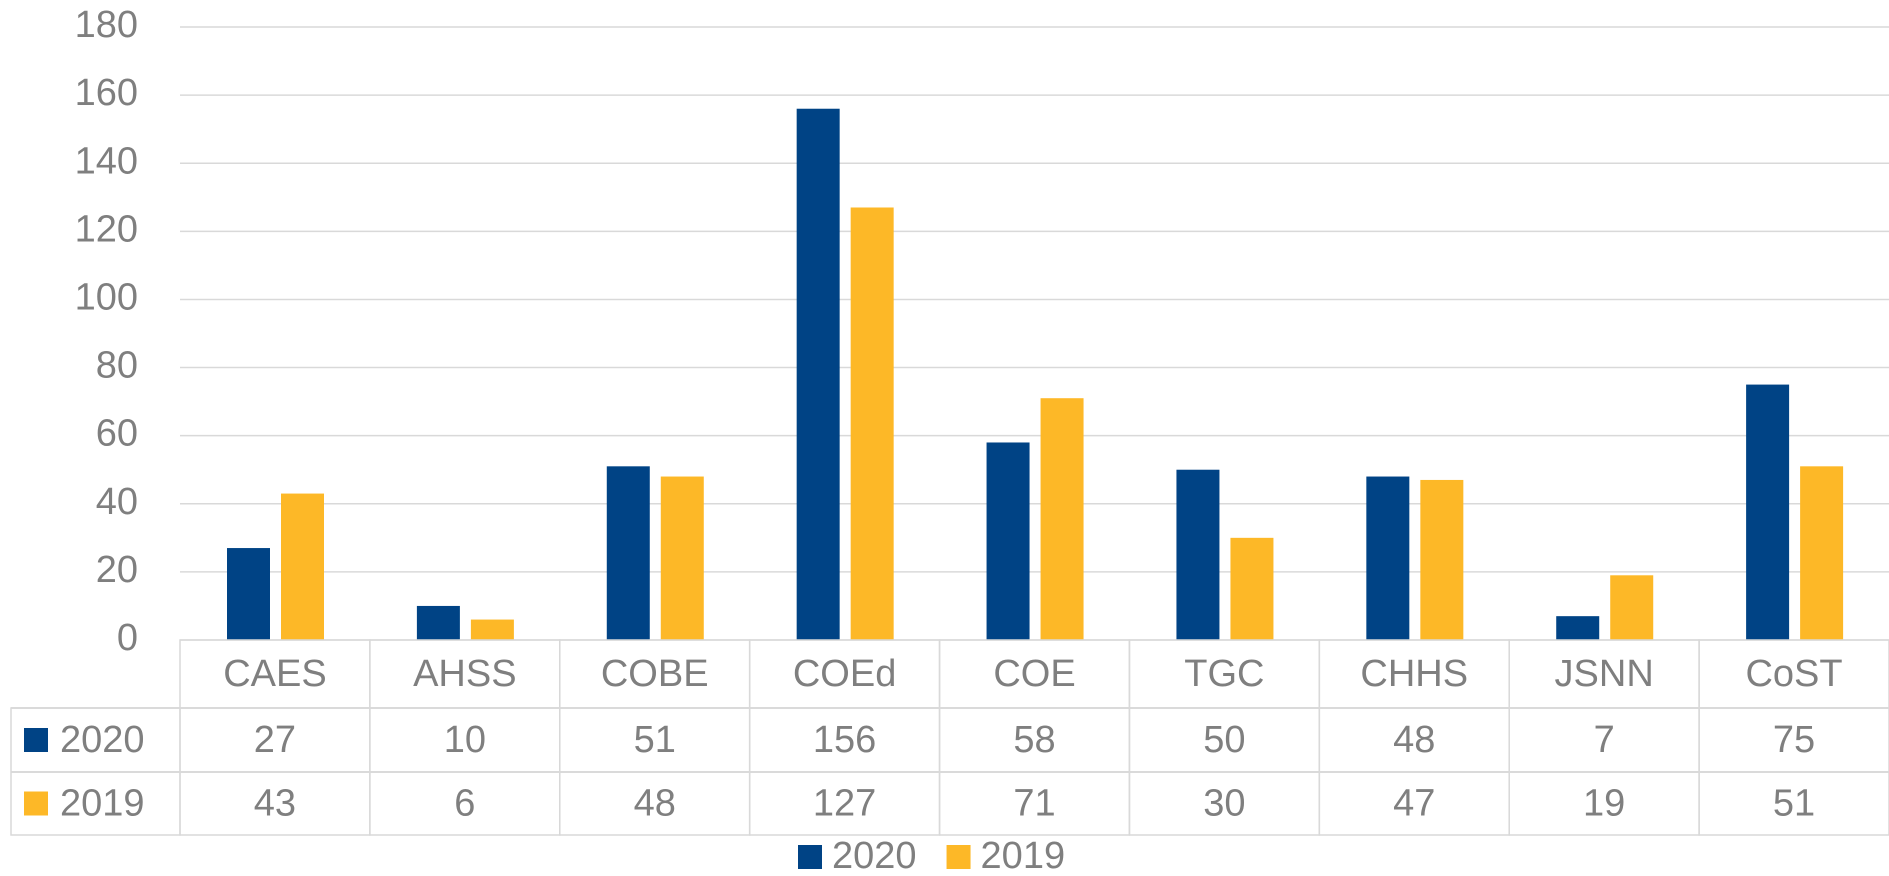  Describe the element at coordinates (106, 161) in the screenshot. I see `y-tick-label: 140` at that location.